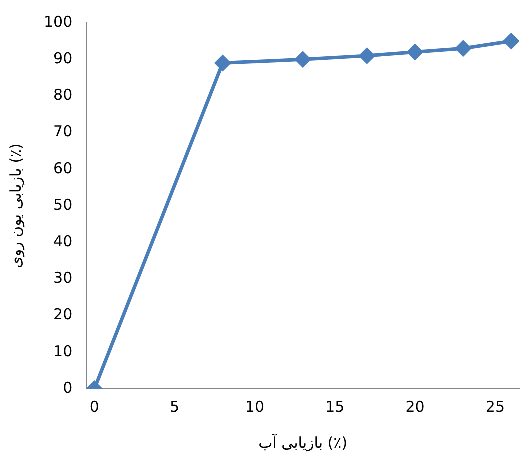 The width and height of the screenshot is (529, 461). Describe the element at coordinates (415, 407) in the screenshot. I see `x-tick-label: 20` at that location.